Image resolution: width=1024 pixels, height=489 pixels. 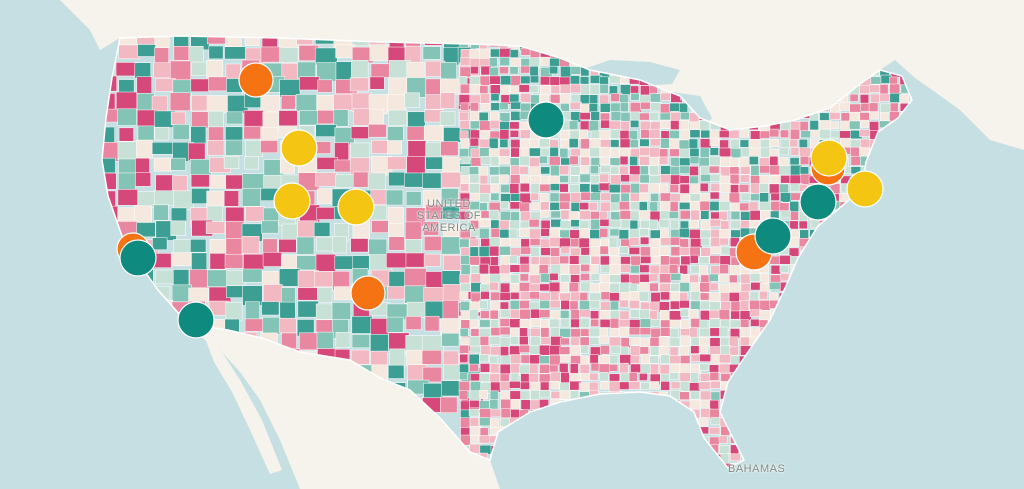 I want to click on marker-virginia-teal, so click(x=773, y=236).